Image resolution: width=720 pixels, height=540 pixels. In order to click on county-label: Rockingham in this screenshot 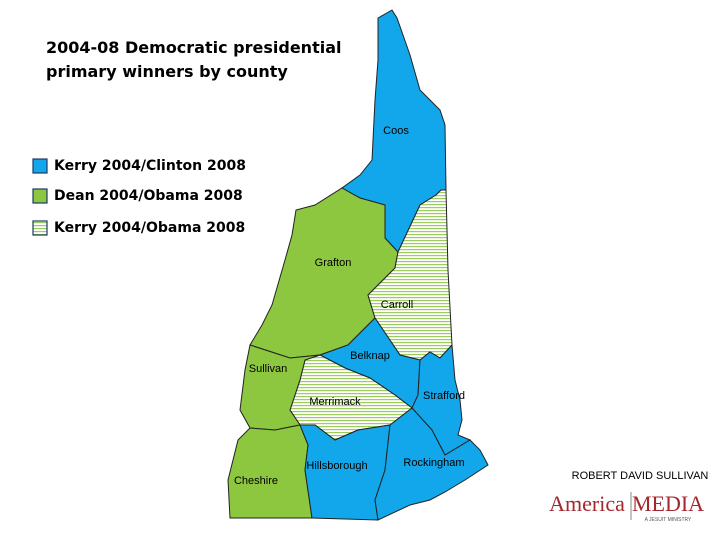, I will do `click(433, 463)`.